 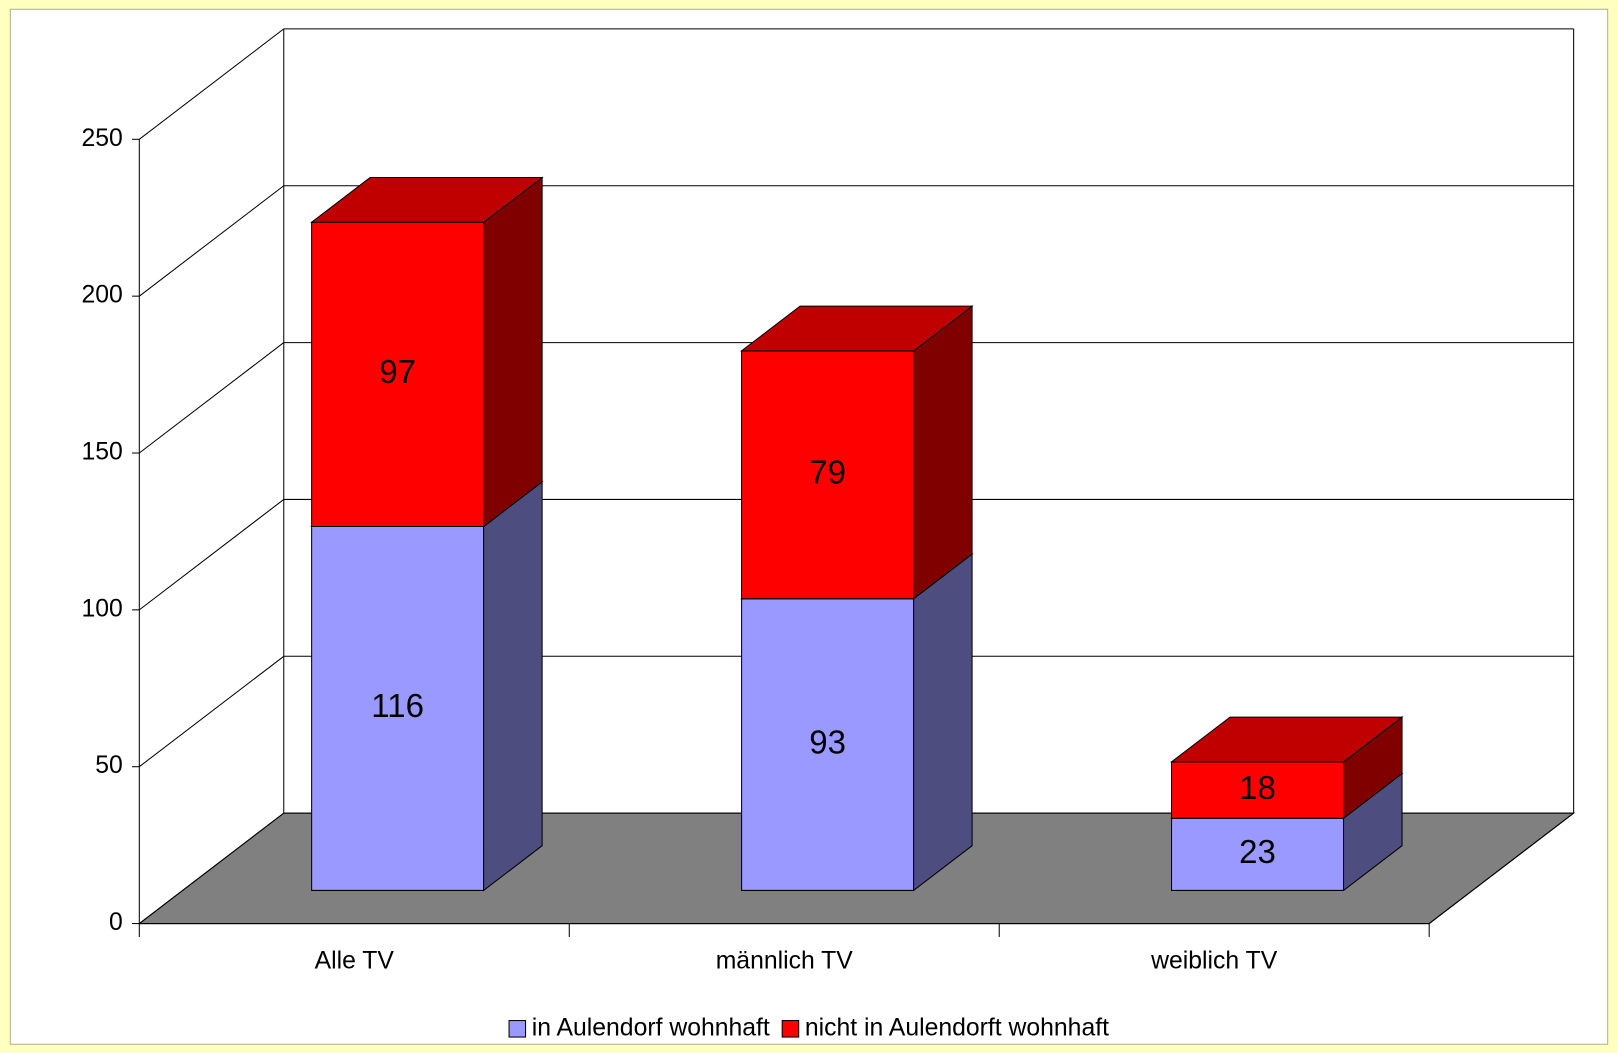 I want to click on value-label: 93, so click(x=827, y=741).